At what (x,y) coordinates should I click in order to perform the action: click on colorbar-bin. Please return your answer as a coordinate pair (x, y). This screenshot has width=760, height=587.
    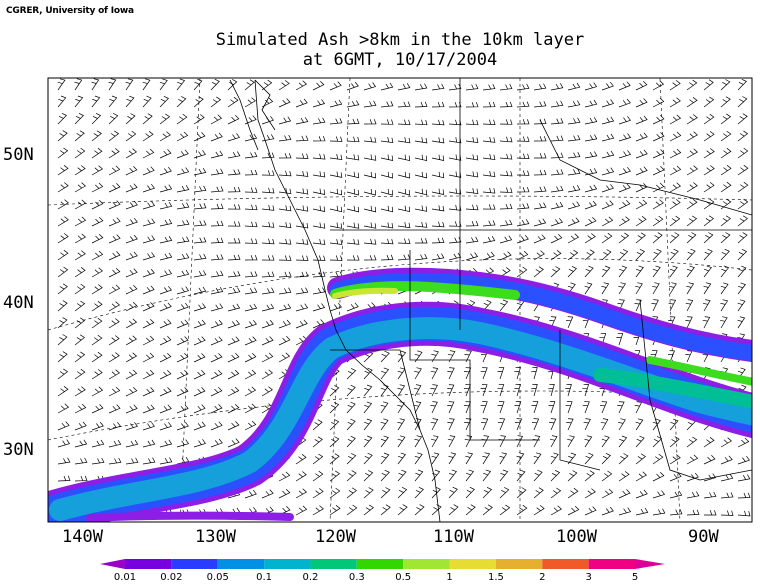
    Looking at the image, I should click on (472, 564).